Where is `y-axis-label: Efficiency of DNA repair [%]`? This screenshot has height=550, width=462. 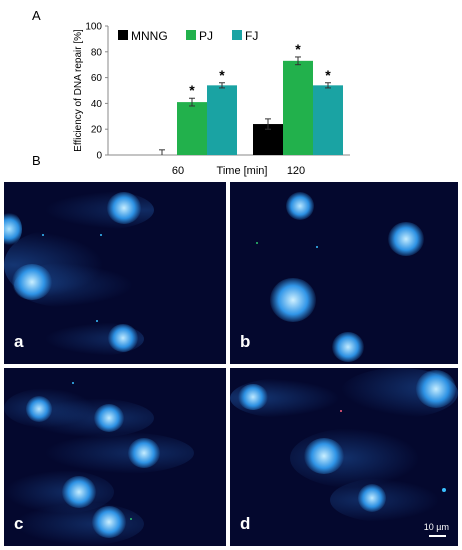 y-axis-label: Efficiency of DNA repair [%] is located at coordinates (78, 90).